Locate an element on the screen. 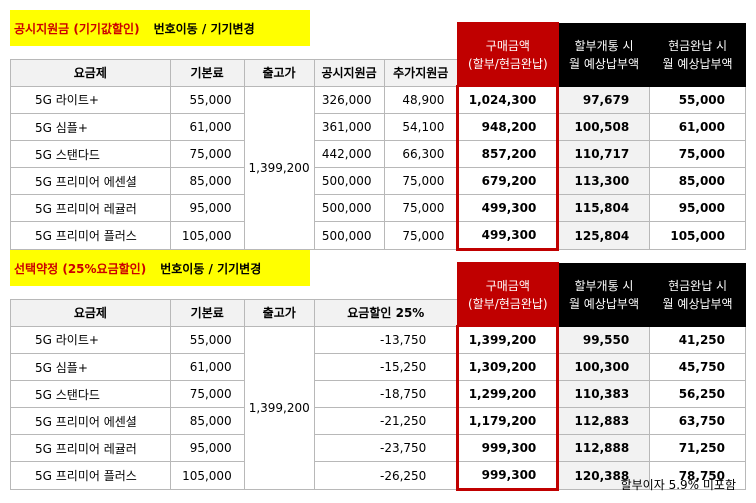  installment-monthly: 115,804 is located at coordinates (604, 208).